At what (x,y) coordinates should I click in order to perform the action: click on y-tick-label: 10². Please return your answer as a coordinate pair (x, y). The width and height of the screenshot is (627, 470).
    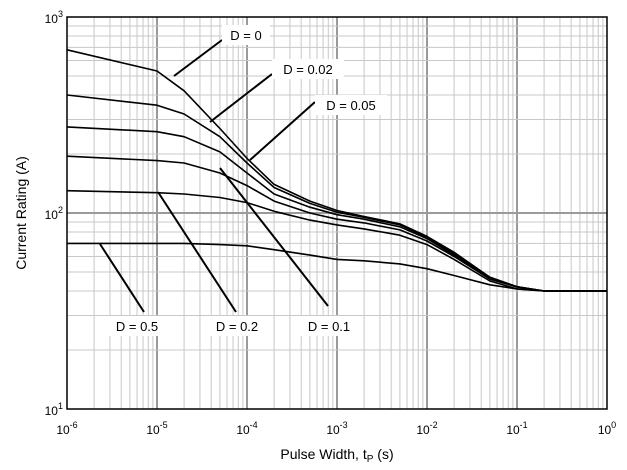
    Looking at the image, I should click on (54, 213).